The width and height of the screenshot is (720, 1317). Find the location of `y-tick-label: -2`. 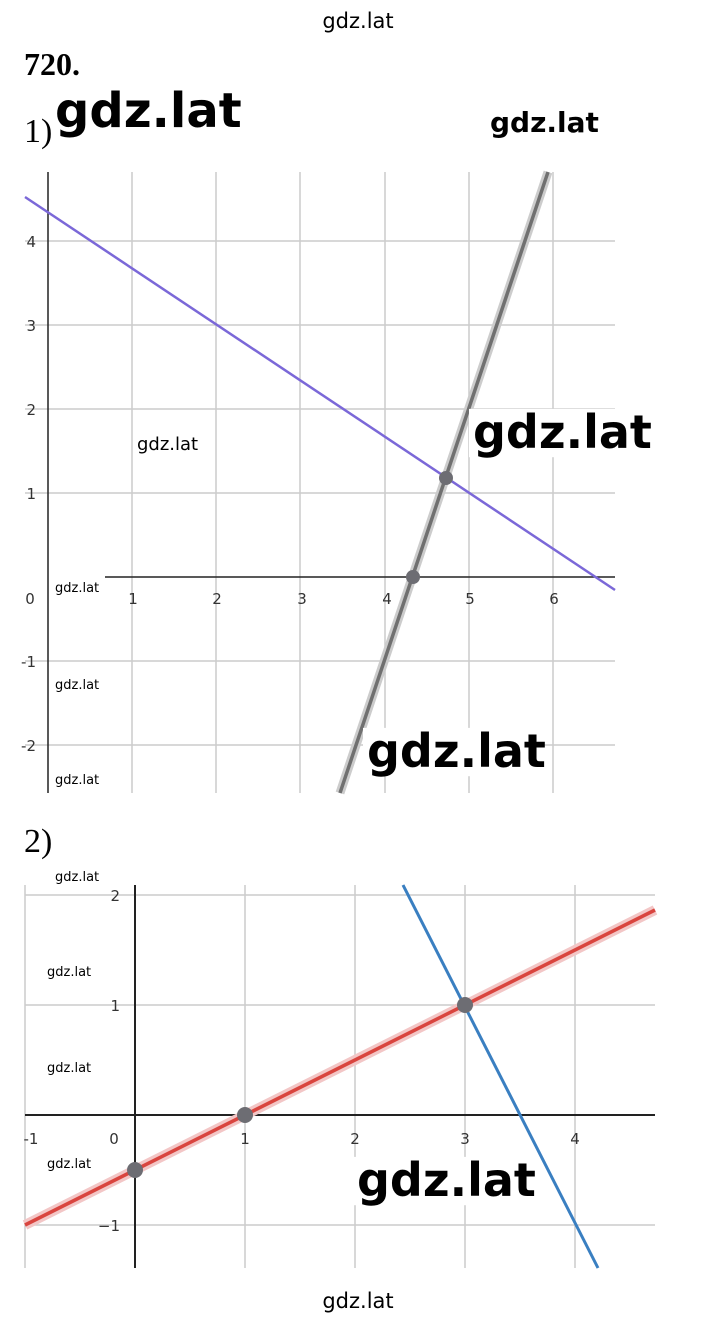

y-tick-label: -2 is located at coordinates (28, 746).